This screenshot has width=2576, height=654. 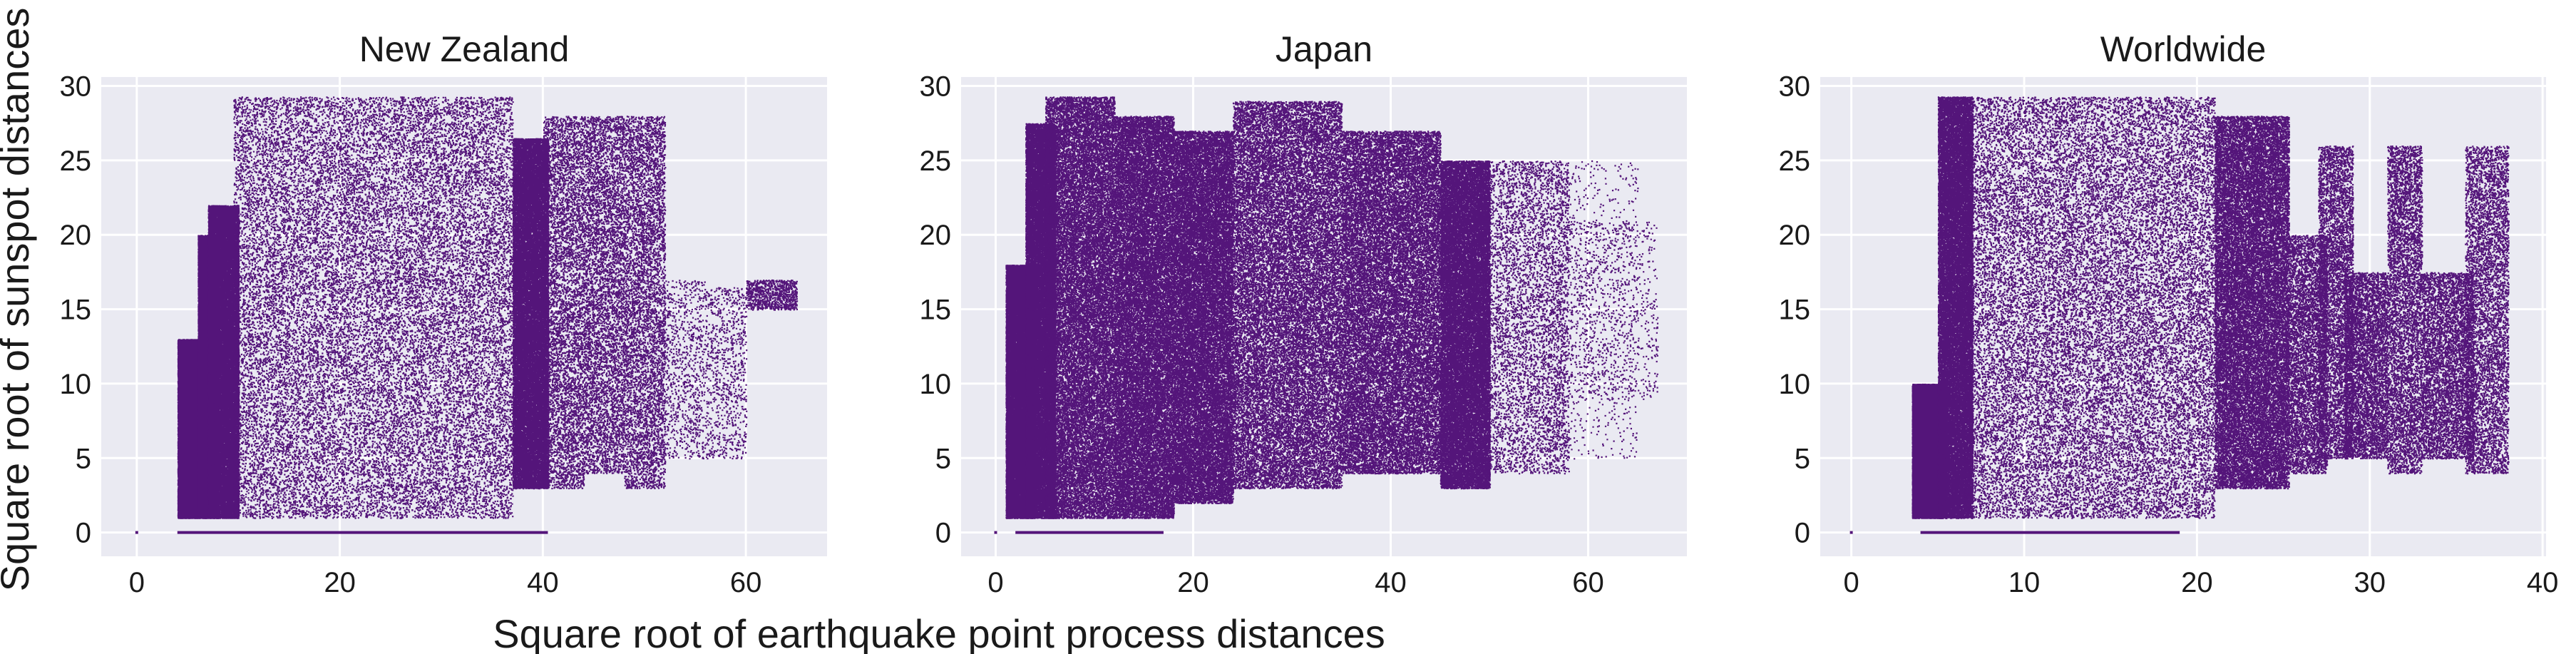 I want to click on x-tick-label: 10, so click(x=2024, y=582).